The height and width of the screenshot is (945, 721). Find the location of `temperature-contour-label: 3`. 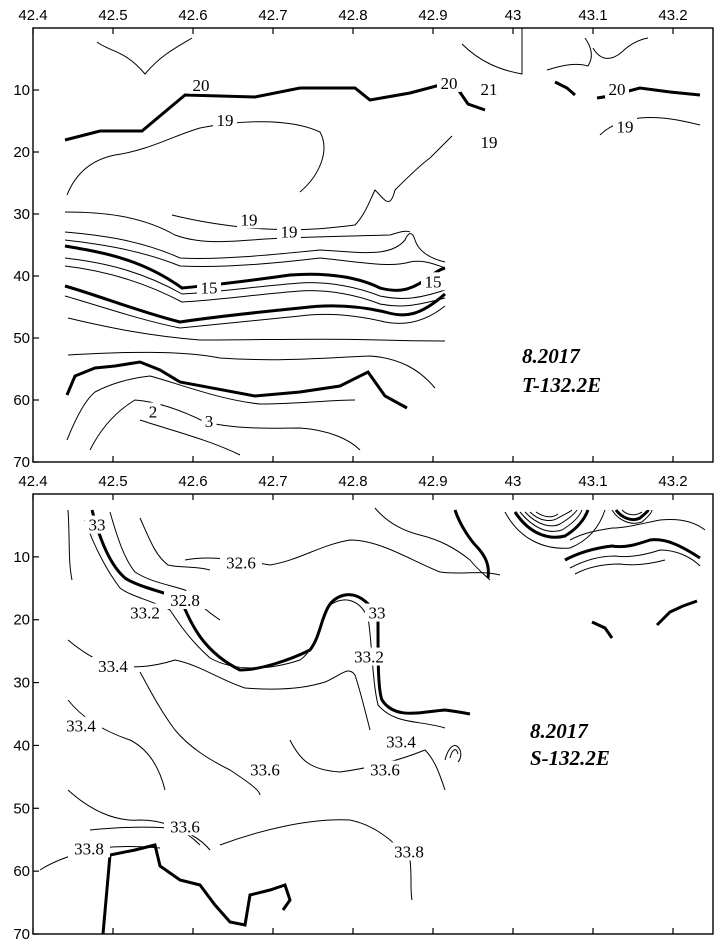

temperature-contour-label: 3 is located at coordinates (209, 421).